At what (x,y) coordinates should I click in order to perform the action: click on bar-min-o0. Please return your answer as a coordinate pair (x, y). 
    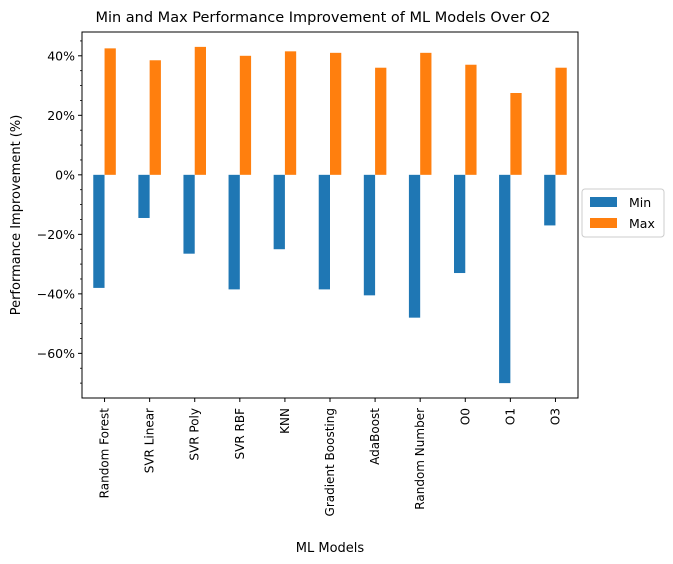
    Looking at the image, I should click on (460, 224).